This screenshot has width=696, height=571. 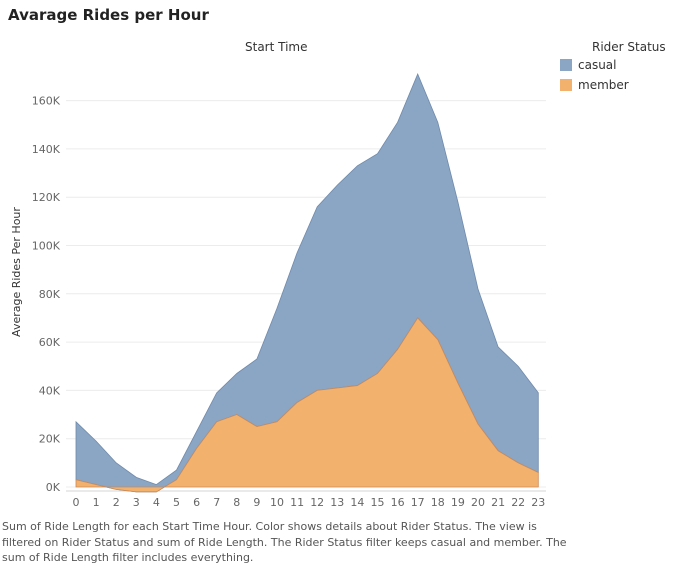 I want to click on x-tick-label: 21, so click(x=498, y=502).